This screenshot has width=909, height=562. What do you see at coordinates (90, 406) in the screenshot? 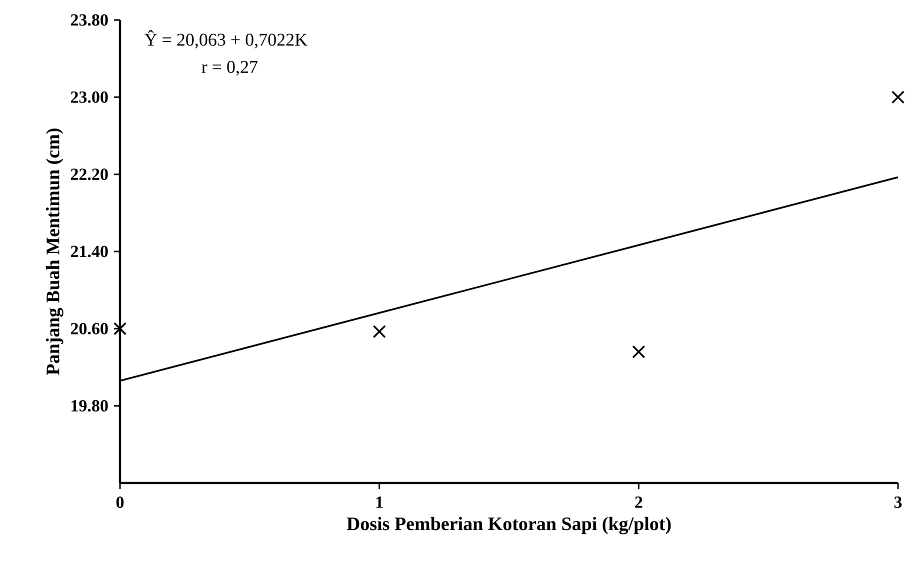
I see `y-tick-label: 19.80` at bounding box center [90, 406].